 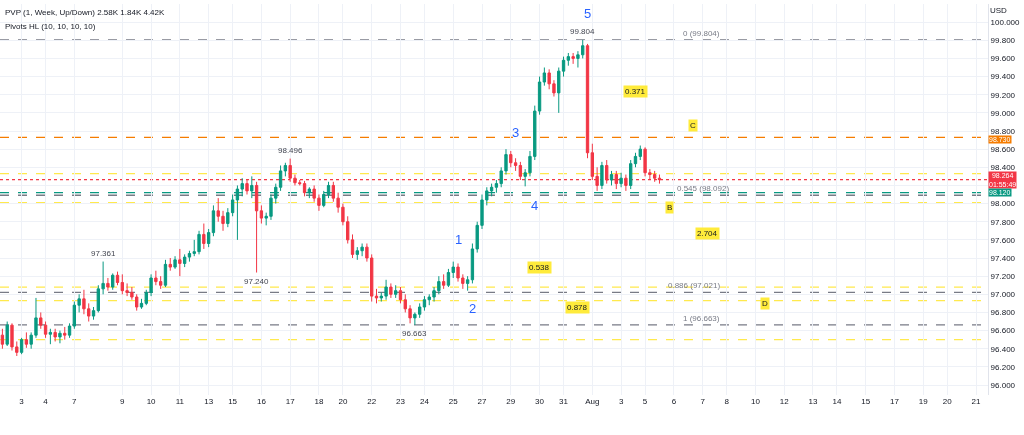 I want to click on y-tick-label: 99.400, so click(x=1003, y=77).